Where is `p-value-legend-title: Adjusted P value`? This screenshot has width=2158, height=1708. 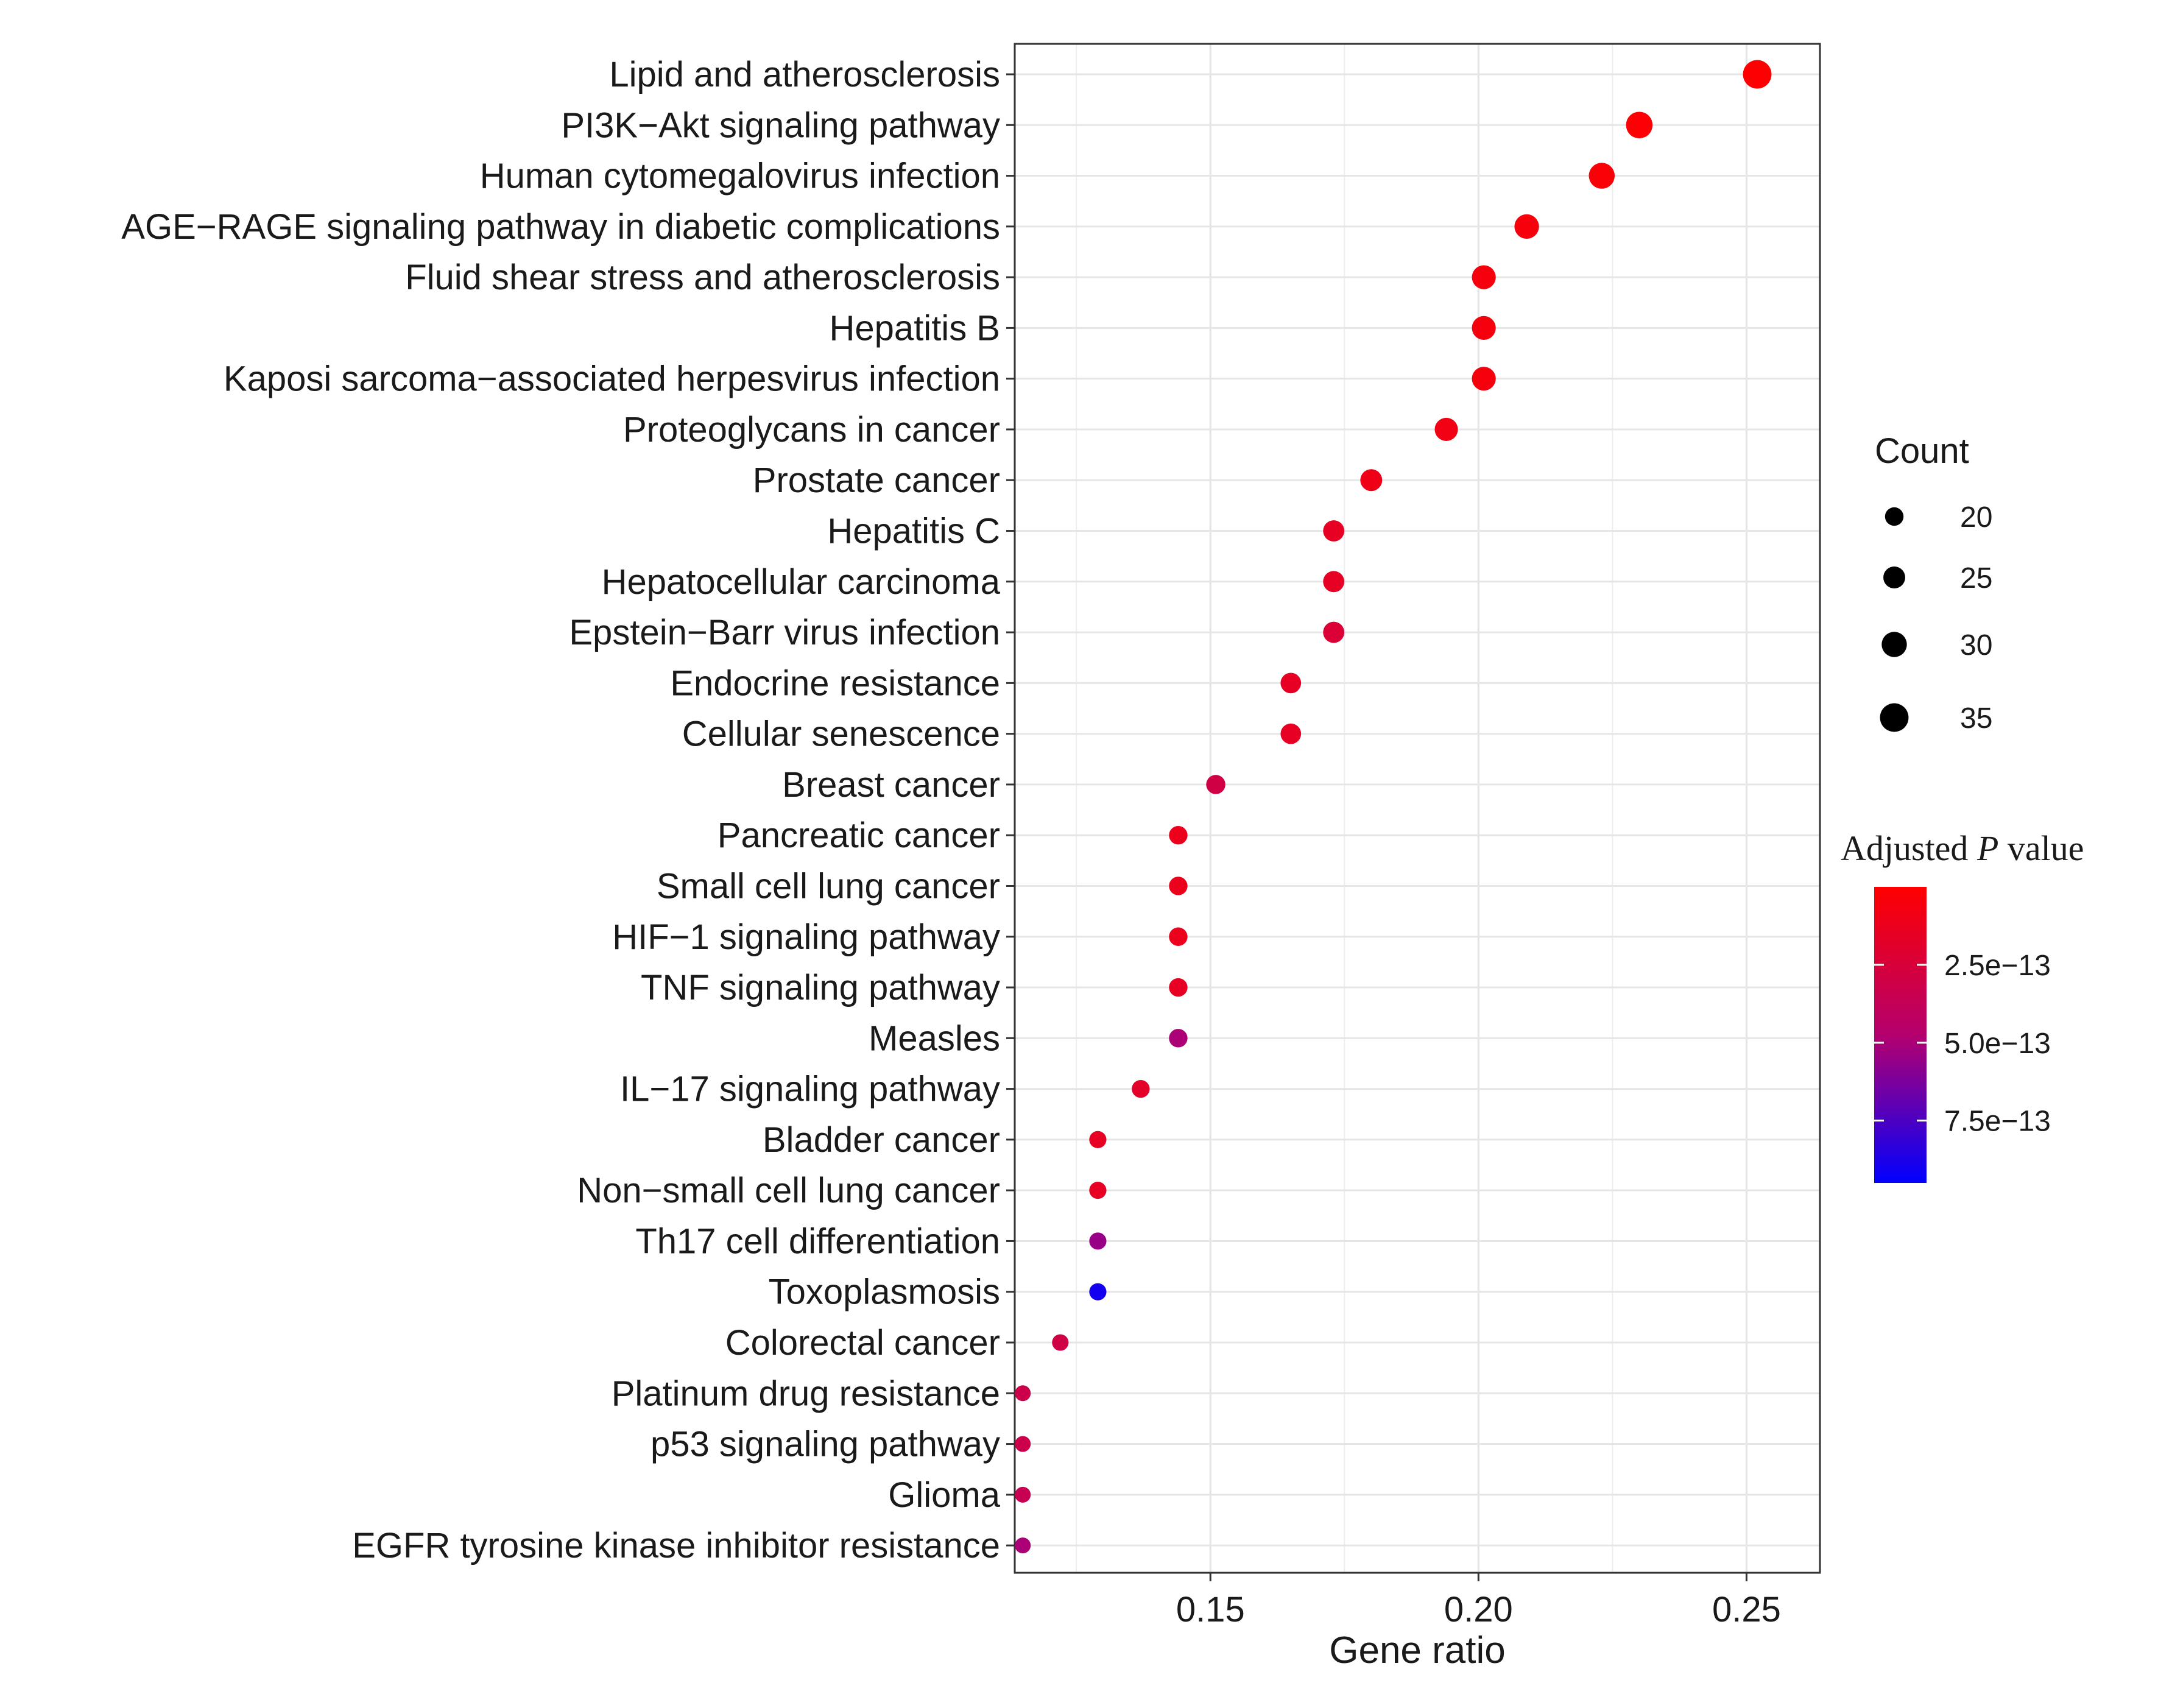 p-value-legend-title: Adjusted P value is located at coordinates (1962, 848).